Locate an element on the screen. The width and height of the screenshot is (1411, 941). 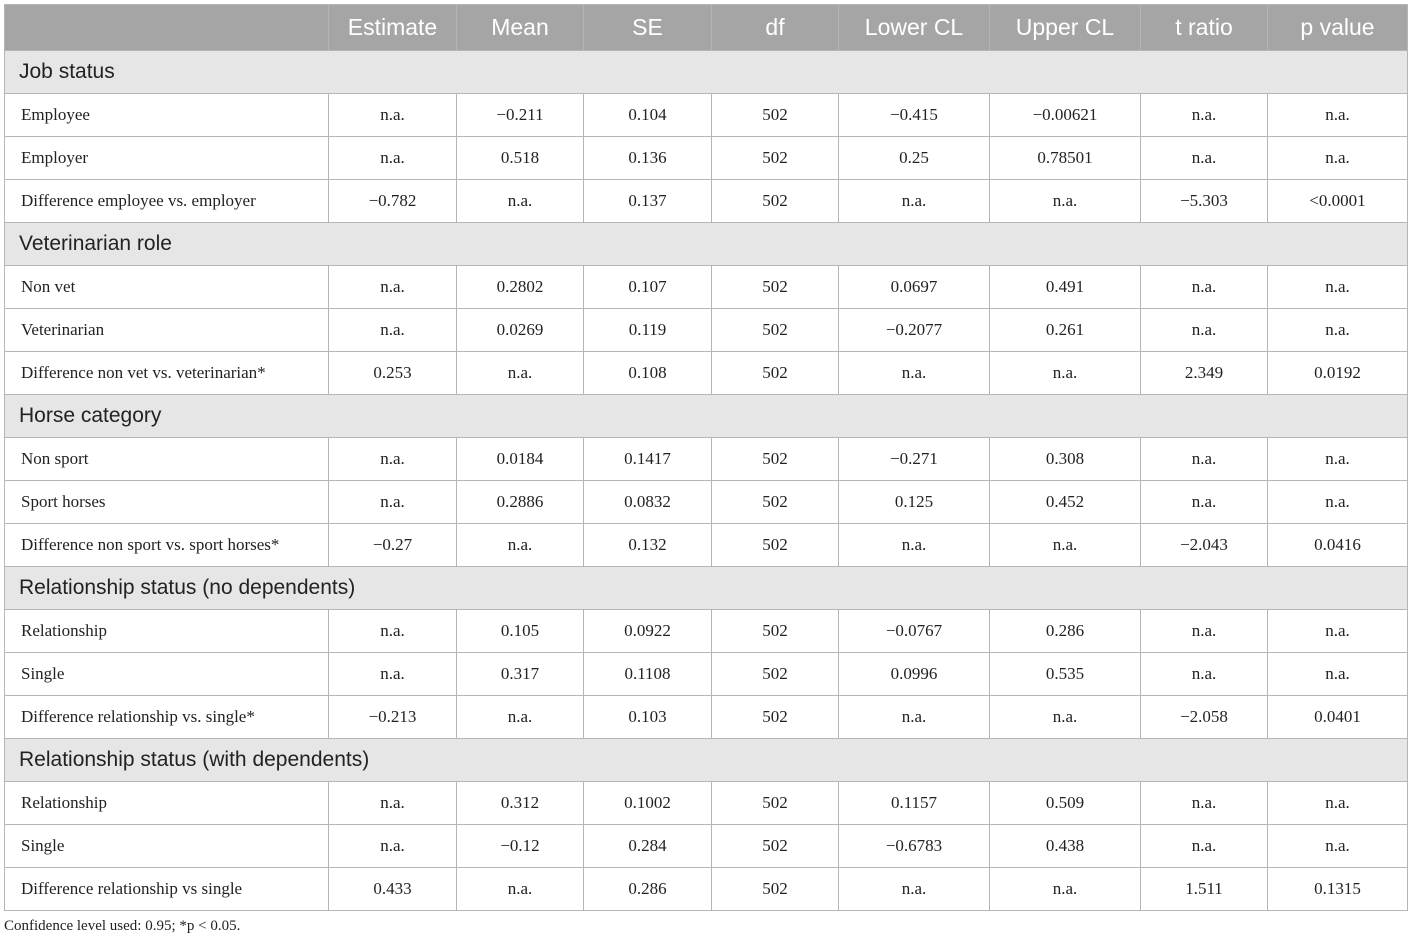
cell: −0.27 is located at coordinates (392, 545).